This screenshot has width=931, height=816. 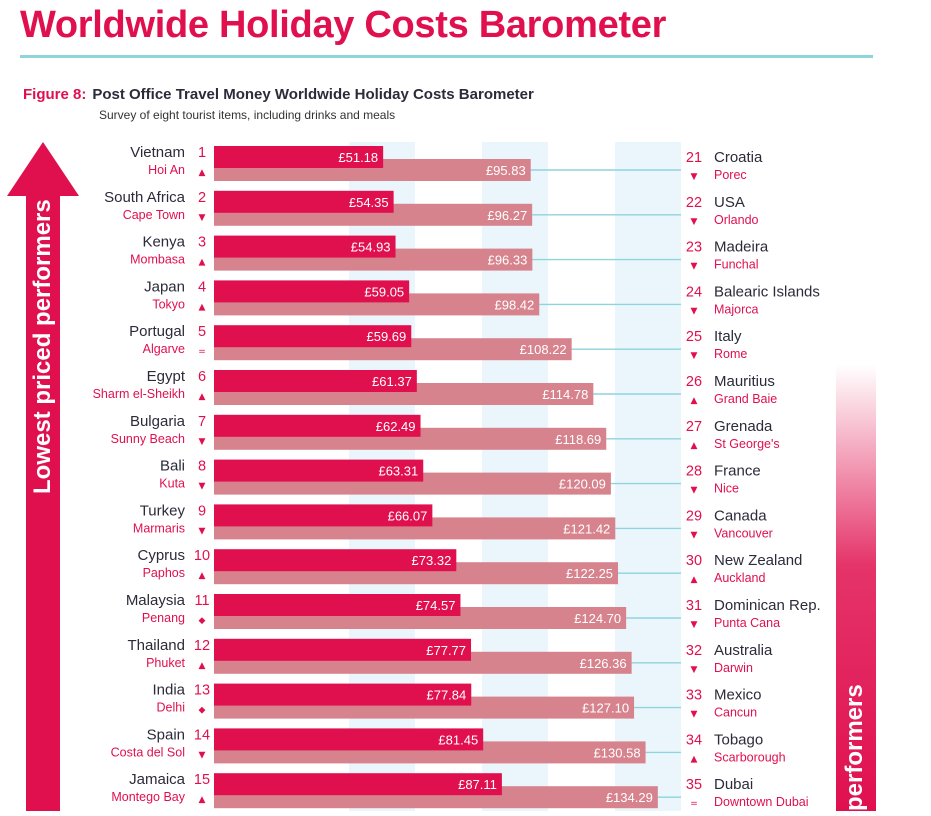 What do you see at coordinates (172, 484) in the screenshot?
I see `city-label: Kuta` at bounding box center [172, 484].